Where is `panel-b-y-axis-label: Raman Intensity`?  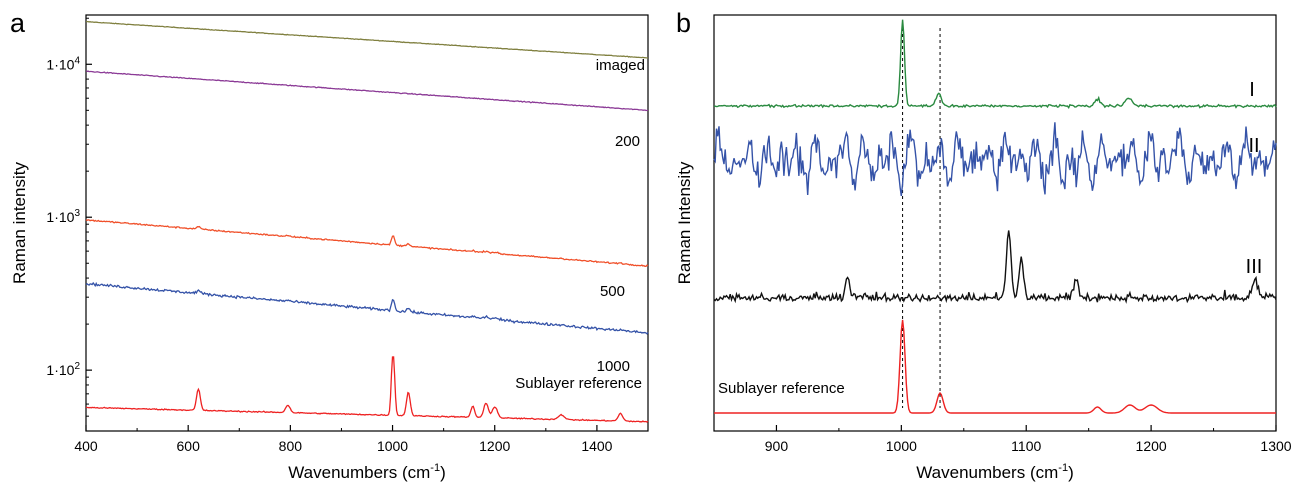
panel-b-y-axis-label: Raman Intensity is located at coordinates (684, 222).